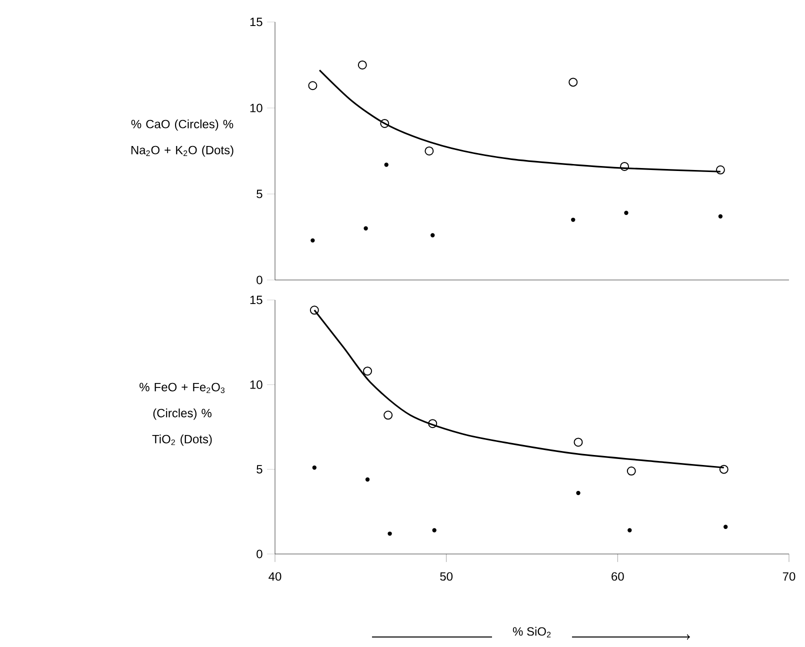  Describe the element at coordinates (618, 576) in the screenshot. I see `x-tick-label: 60` at that location.